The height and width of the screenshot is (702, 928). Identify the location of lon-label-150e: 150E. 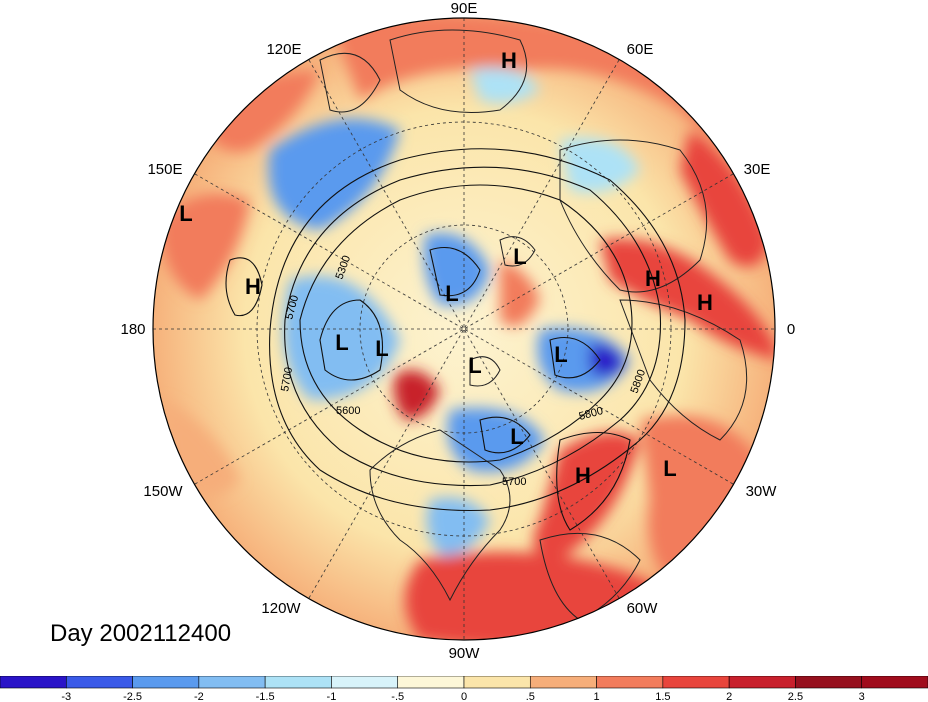
(164, 169).